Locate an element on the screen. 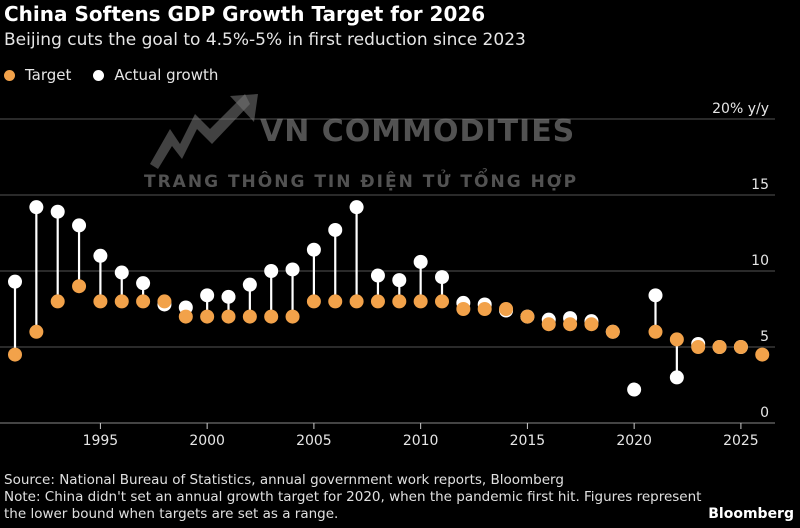 This screenshot has height=528, width=800. x-tick-label: 2015 is located at coordinates (528, 441).